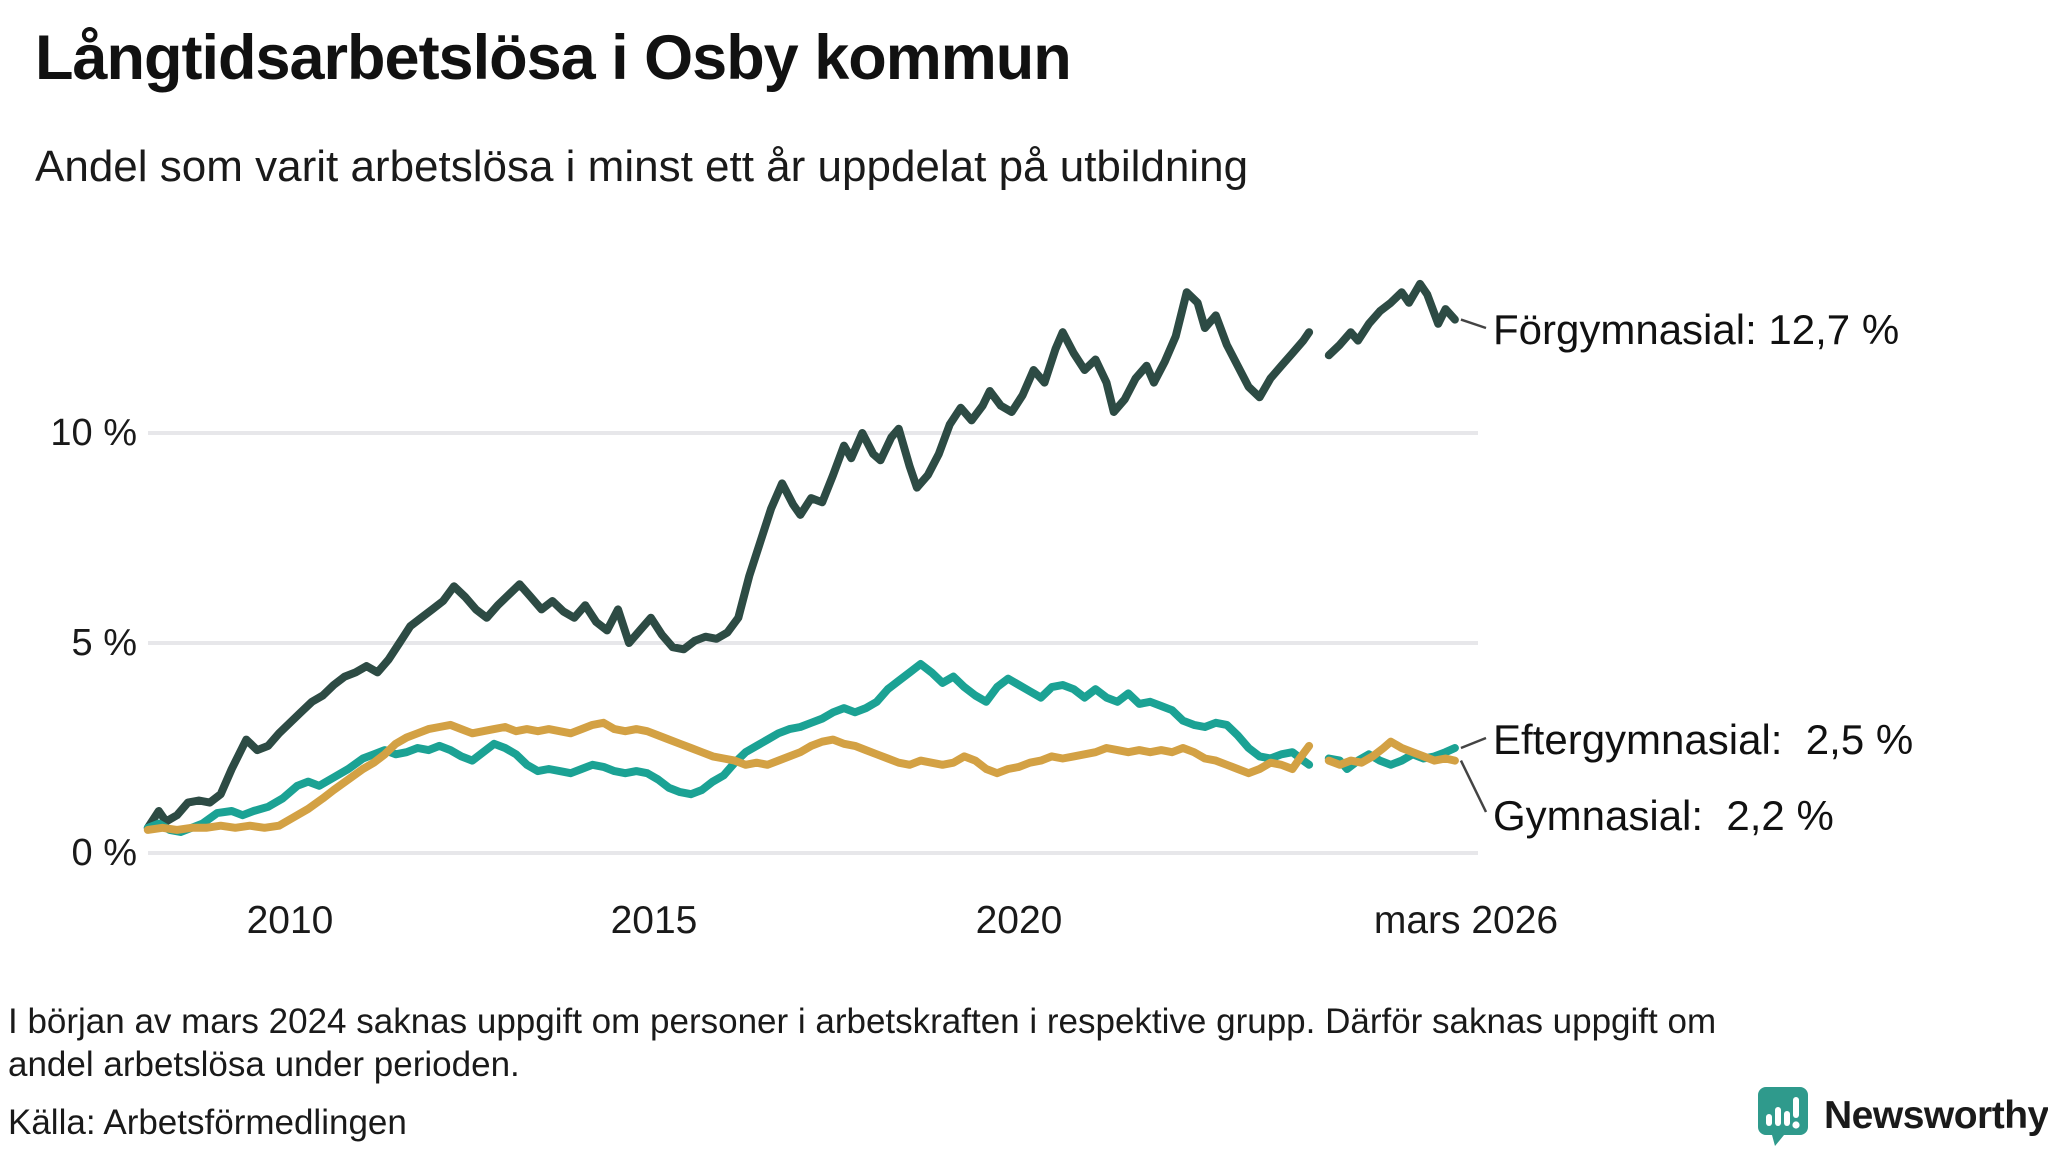  What do you see at coordinates (104, 643) in the screenshot?
I see `y-axis-label-5: 5 %` at bounding box center [104, 643].